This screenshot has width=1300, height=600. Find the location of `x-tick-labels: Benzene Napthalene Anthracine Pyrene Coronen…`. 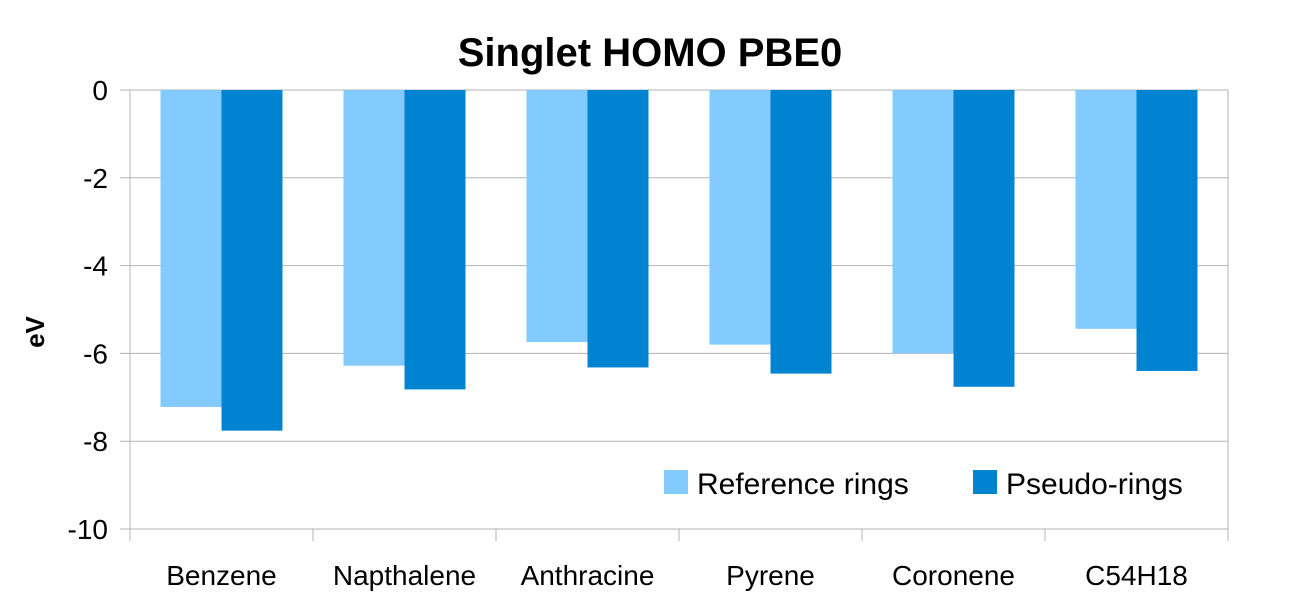

x-tick-labels: Benzene Napthalene Anthracine Pyrene Coronen… is located at coordinates (677, 575).